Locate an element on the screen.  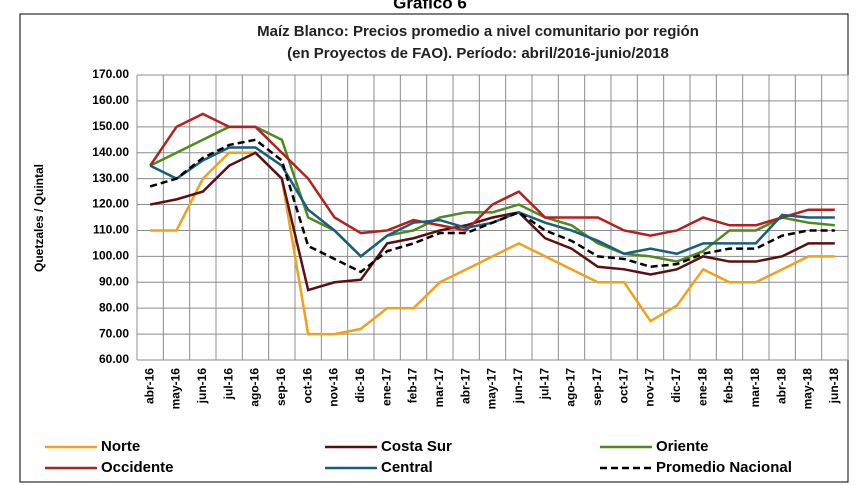
x-tick-label: mar-18 is located at coordinates (755, 388).